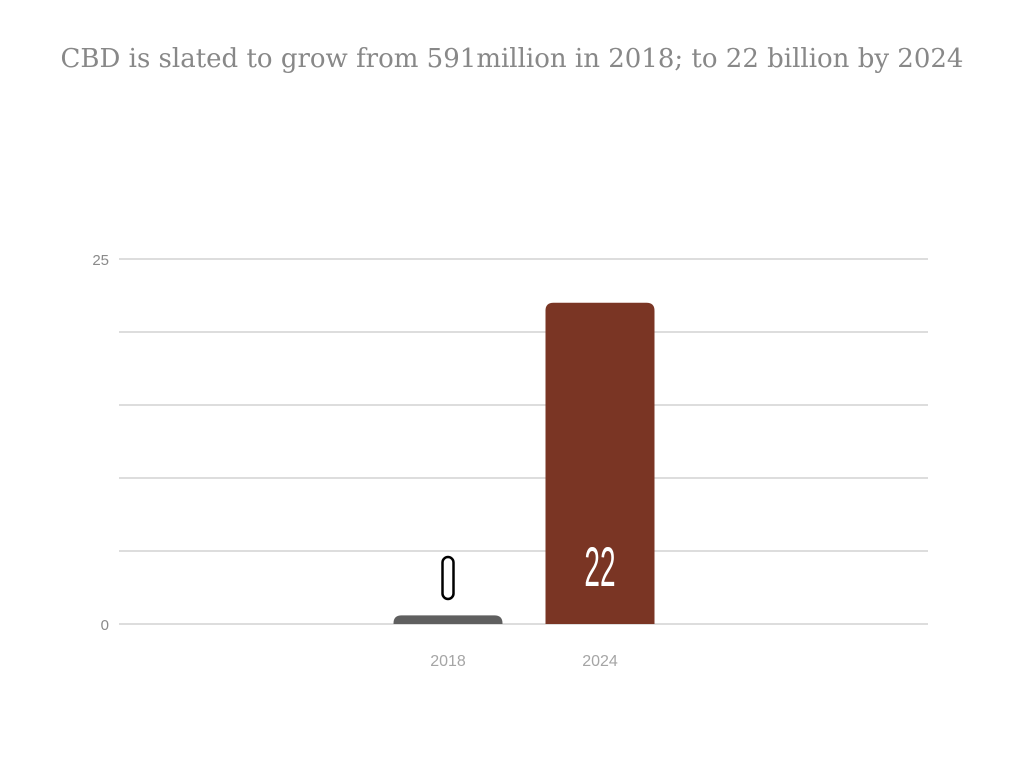 This screenshot has height=768, width=1024. What do you see at coordinates (100, 260) in the screenshot?
I see `y-tick-label: 25` at bounding box center [100, 260].